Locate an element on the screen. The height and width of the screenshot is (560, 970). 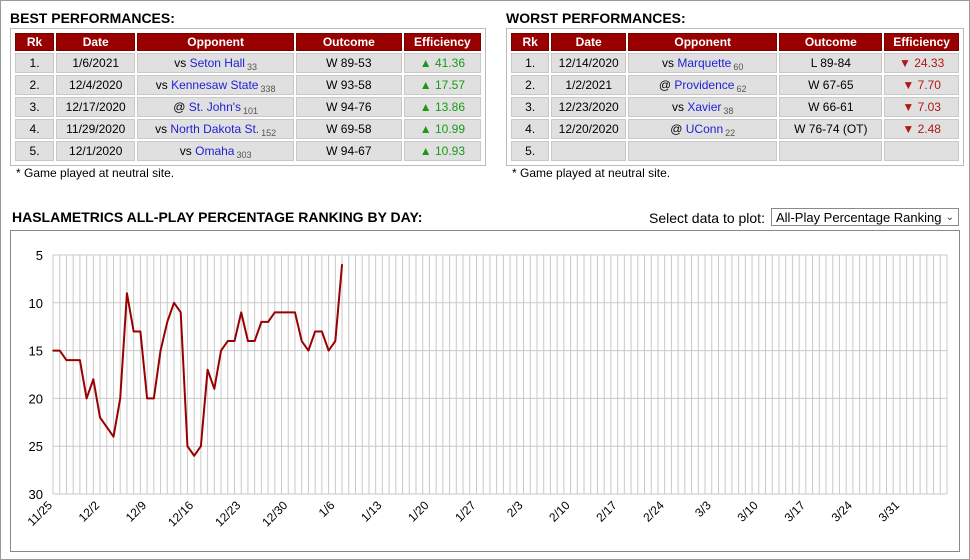
opponent-team-link: Kennesaw State is located at coordinates (215, 85).